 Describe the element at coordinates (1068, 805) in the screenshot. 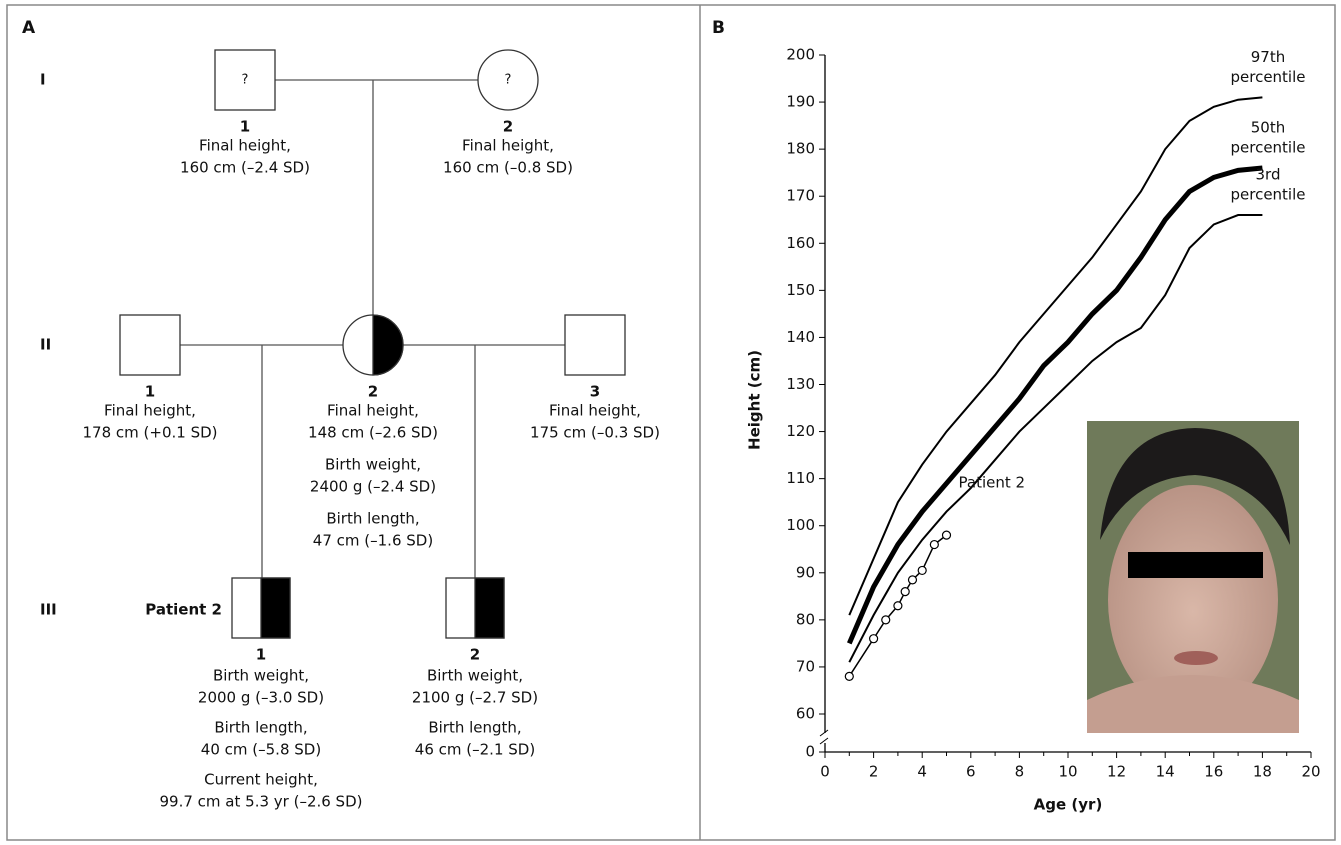

I see `x-axis-label: Age (yr)` at that location.